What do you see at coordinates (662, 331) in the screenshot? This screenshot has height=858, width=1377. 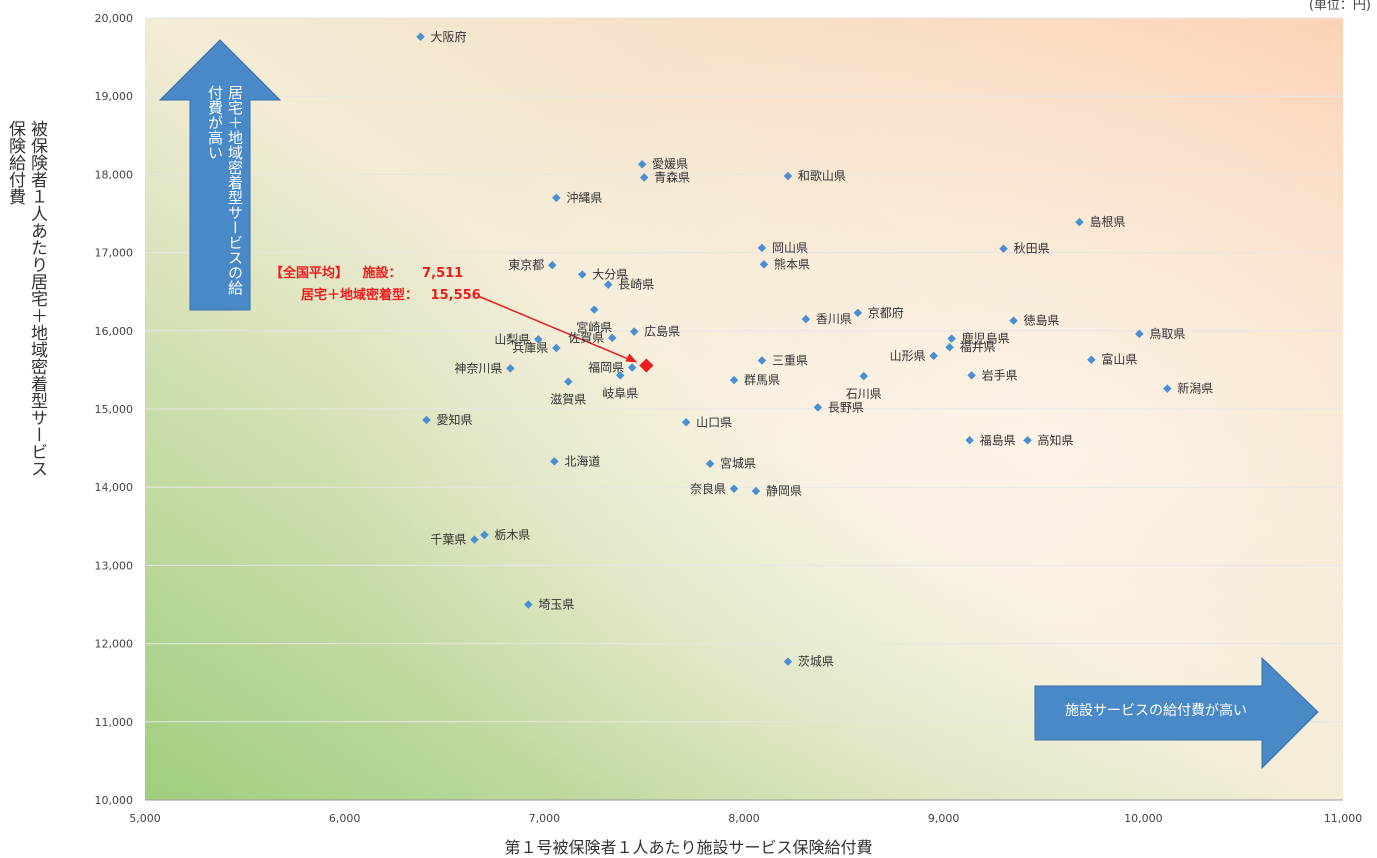 I see `data-point-label: 広島県` at bounding box center [662, 331].